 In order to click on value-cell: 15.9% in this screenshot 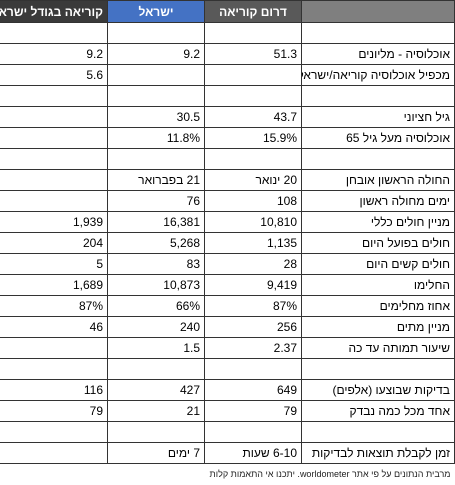, I will do `click(253, 138)`.